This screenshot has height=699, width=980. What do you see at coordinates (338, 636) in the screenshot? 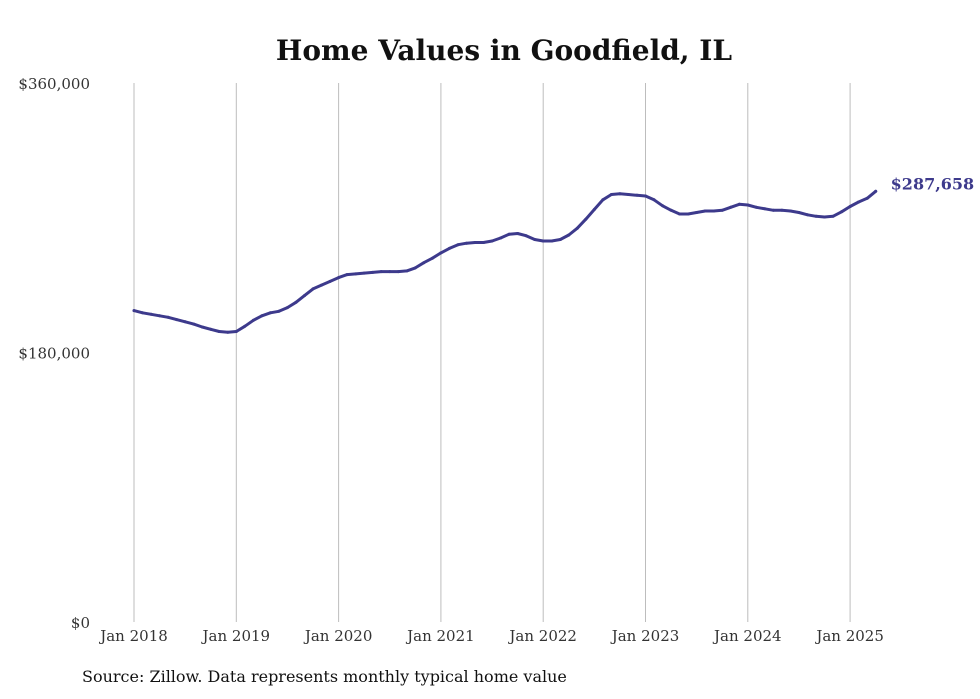
I see `x-tick-label: Jan 2020` at bounding box center [338, 636].